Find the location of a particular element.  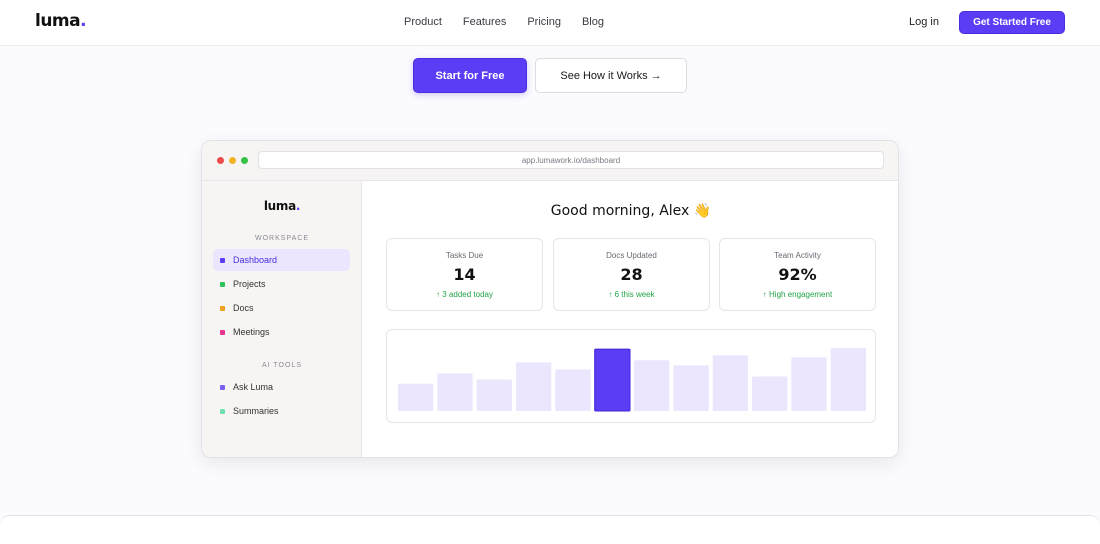

ask-luma-icon is located at coordinates (222, 387).